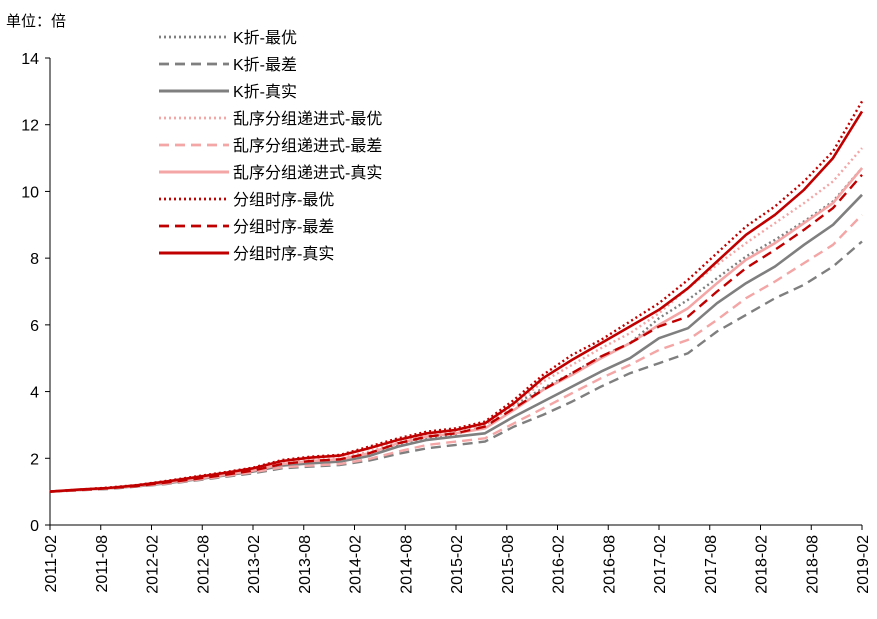 The height and width of the screenshot is (619, 877). Describe the element at coordinates (283, 200) in the screenshot. I see `legend-label: 分组时序-最优` at that location.